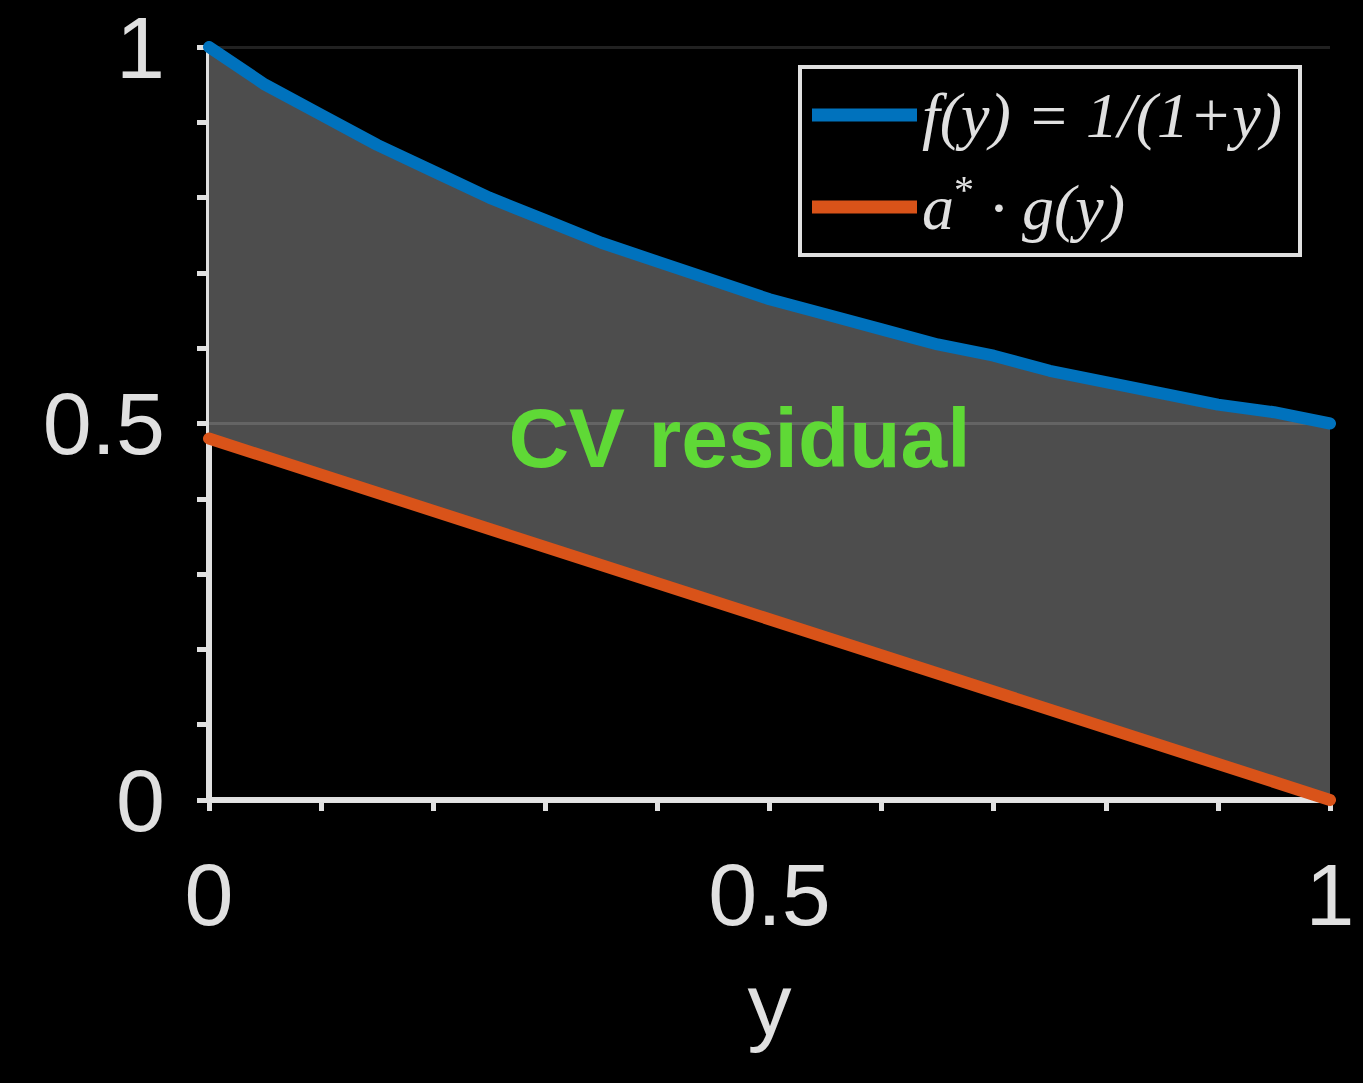 Image resolution: width=1363 pixels, height=1083 pixels. I want to click on x-tick-label: 0.5, so click(769, 894).